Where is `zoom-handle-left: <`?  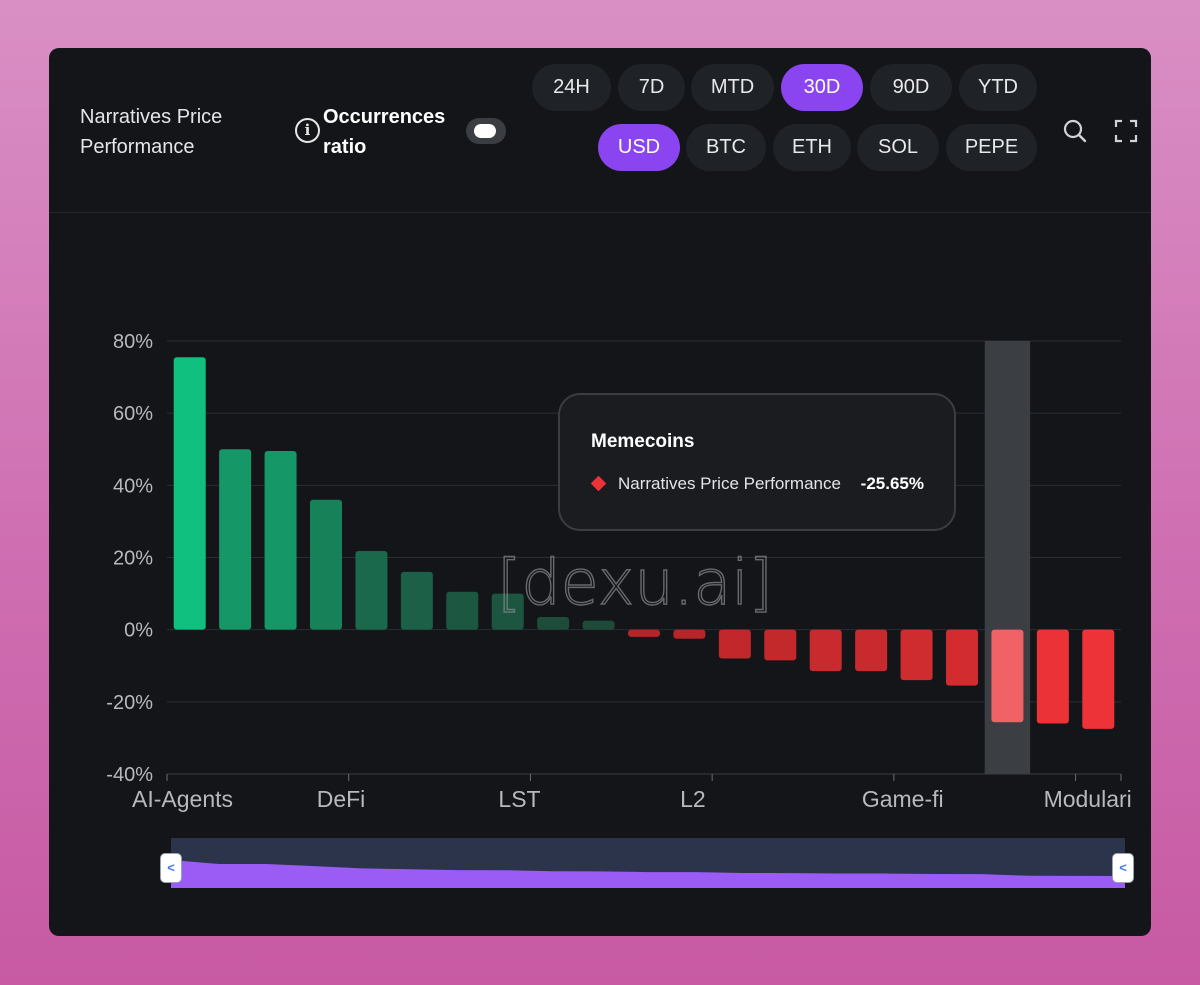
zoom-handle-left: < is located at coordinates (171, 868).